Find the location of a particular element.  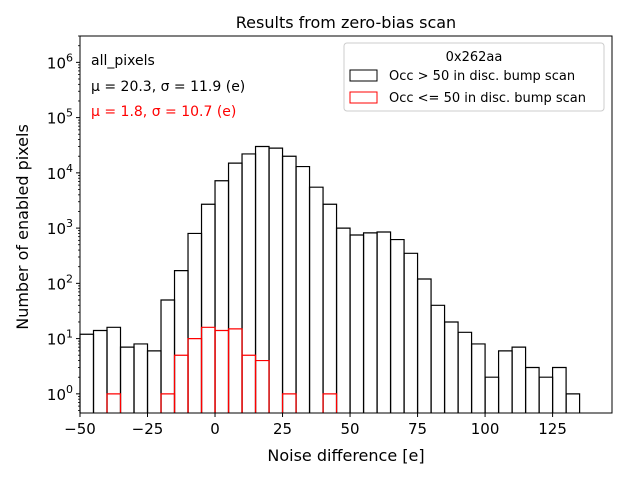

x-tick-label: 0 is located at coordinates (215, 429).